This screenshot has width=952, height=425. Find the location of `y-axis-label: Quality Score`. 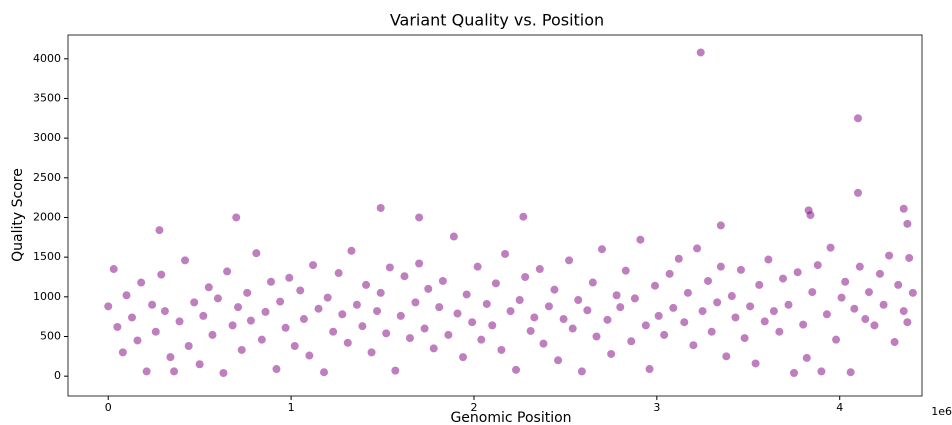

y-axis-label: Quality Score is located at coordinates (18, 215).